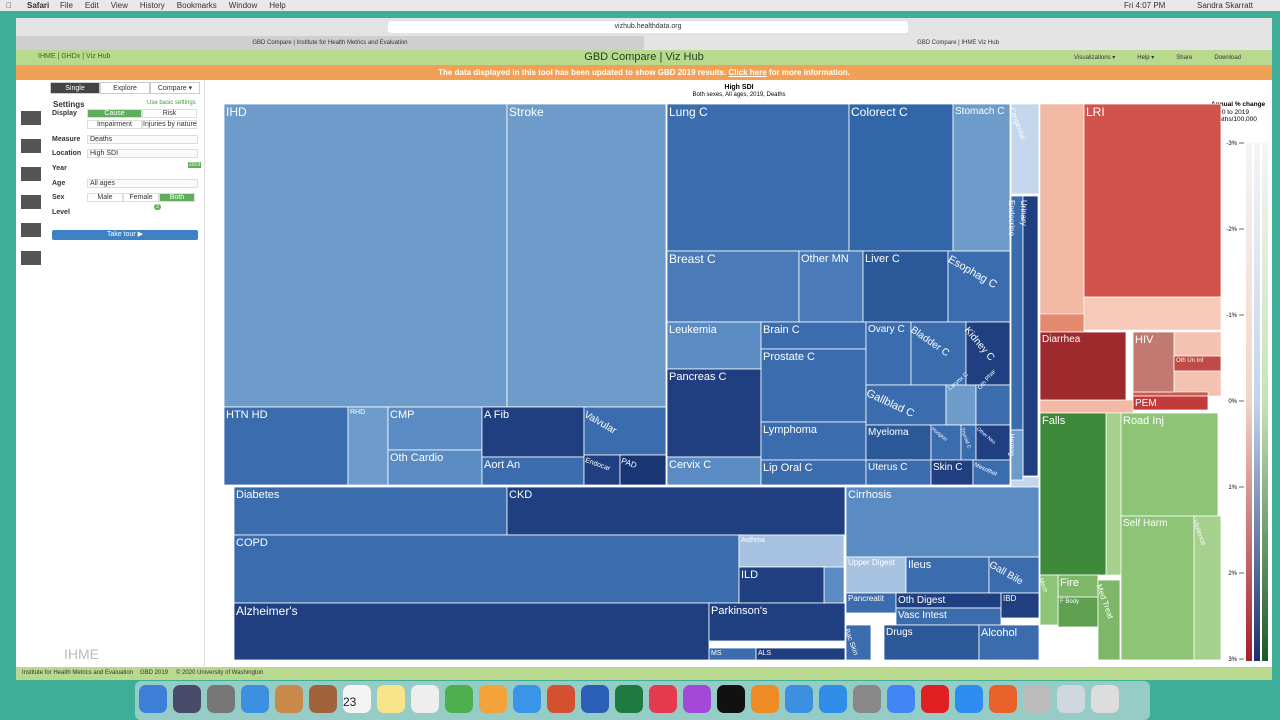 This screenshot has height=720, width=1280. I want to click on cell-bg, so click(834, 585).